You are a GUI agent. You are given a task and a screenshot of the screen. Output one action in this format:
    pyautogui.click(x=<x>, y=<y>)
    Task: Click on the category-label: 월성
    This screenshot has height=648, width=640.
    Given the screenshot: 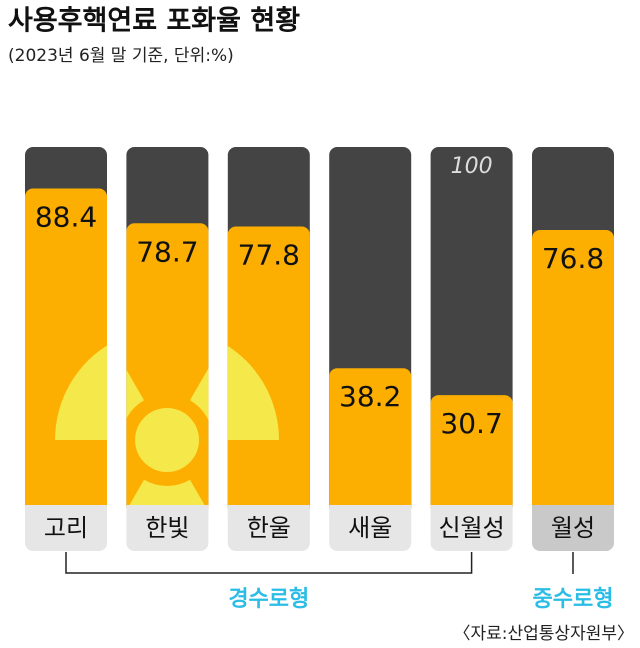 What is the action you would take?
    pyautogui.click(x=573, y=528)
    